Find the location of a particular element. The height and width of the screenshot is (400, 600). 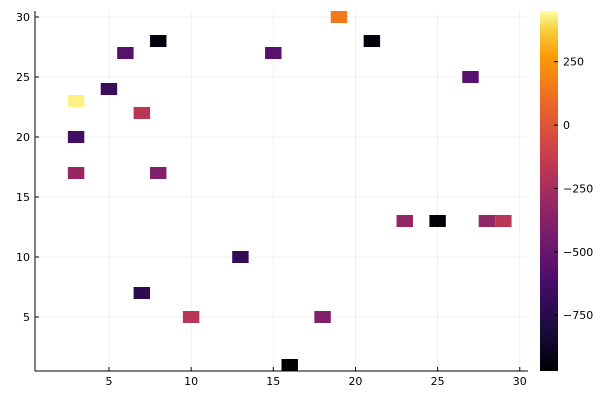

x-tick-label: 20 is located at coordinates (355, 381).